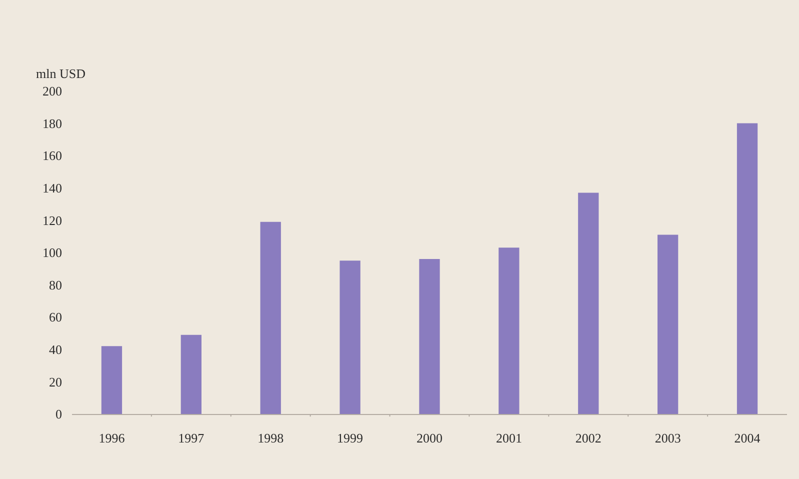 The width and height of the screenshot is (799, 479). What do you see at coordinates (429, 438) in the screenshot?
I see `x-tick-label: 2000` at bounding box center [429, 438].